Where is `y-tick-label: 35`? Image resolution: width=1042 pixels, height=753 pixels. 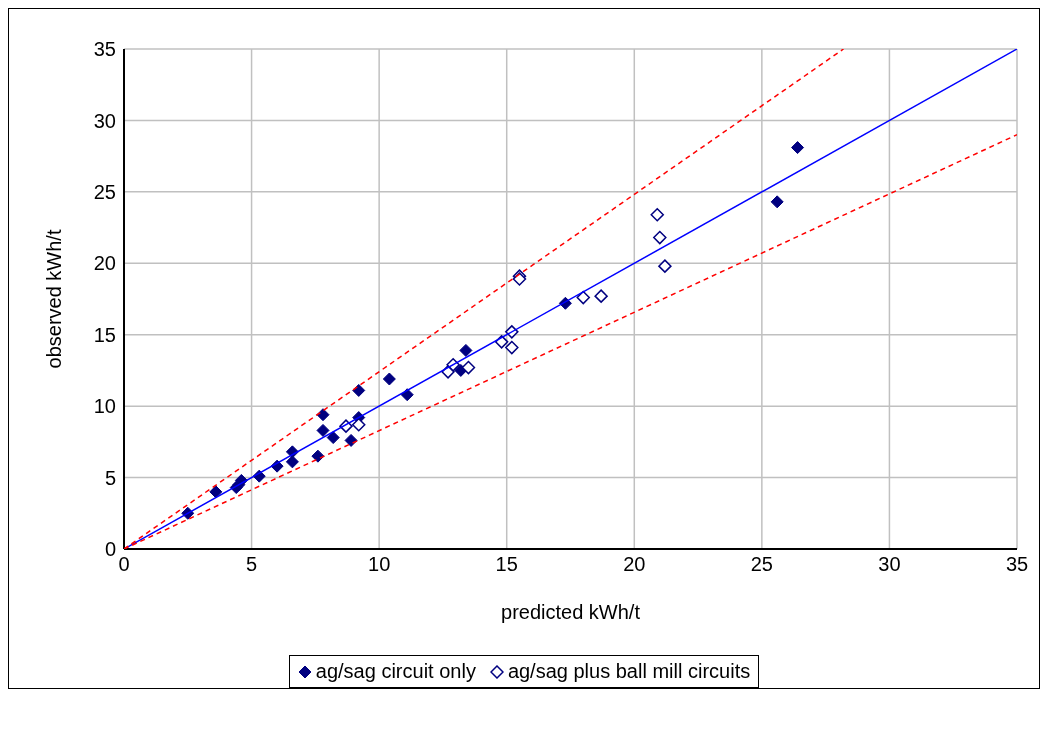 y-tick-label: 35 is located at coordinates (104, 49).